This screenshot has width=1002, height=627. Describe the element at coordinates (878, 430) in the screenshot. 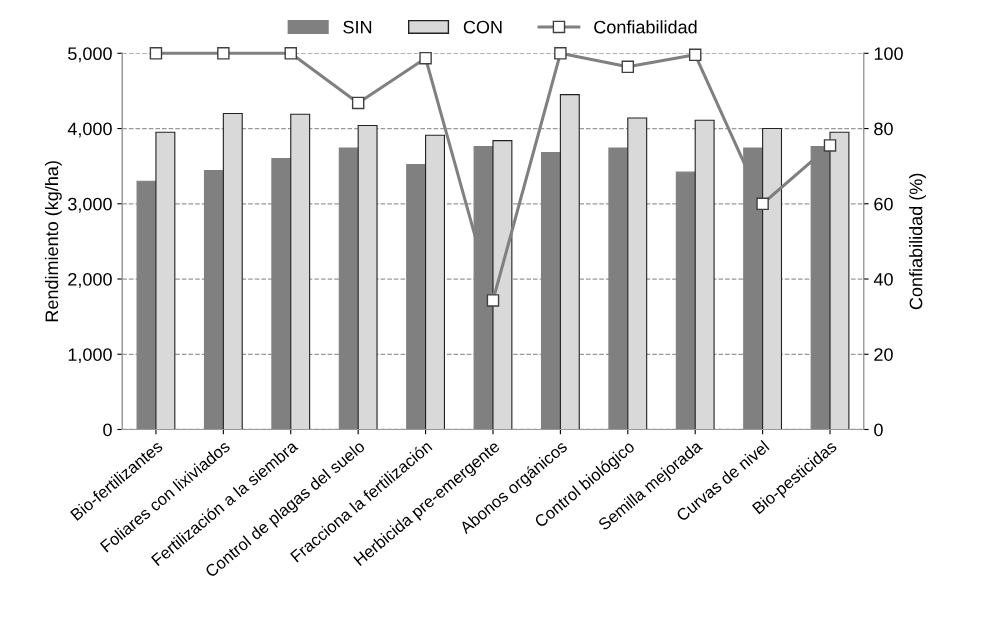

I see `y2-tick-label: 0` at that location.